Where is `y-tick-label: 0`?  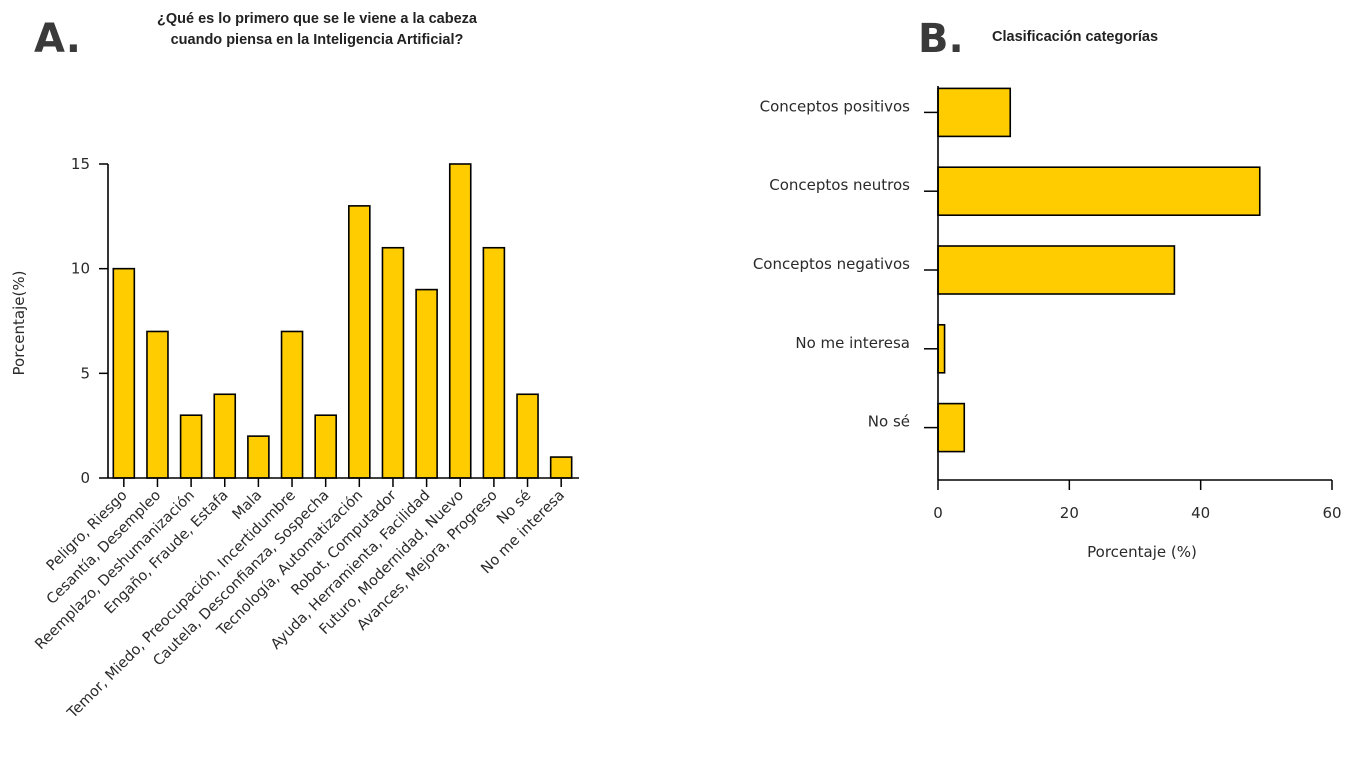 y-tick-label: 0 is located at coordinates (85, 478).